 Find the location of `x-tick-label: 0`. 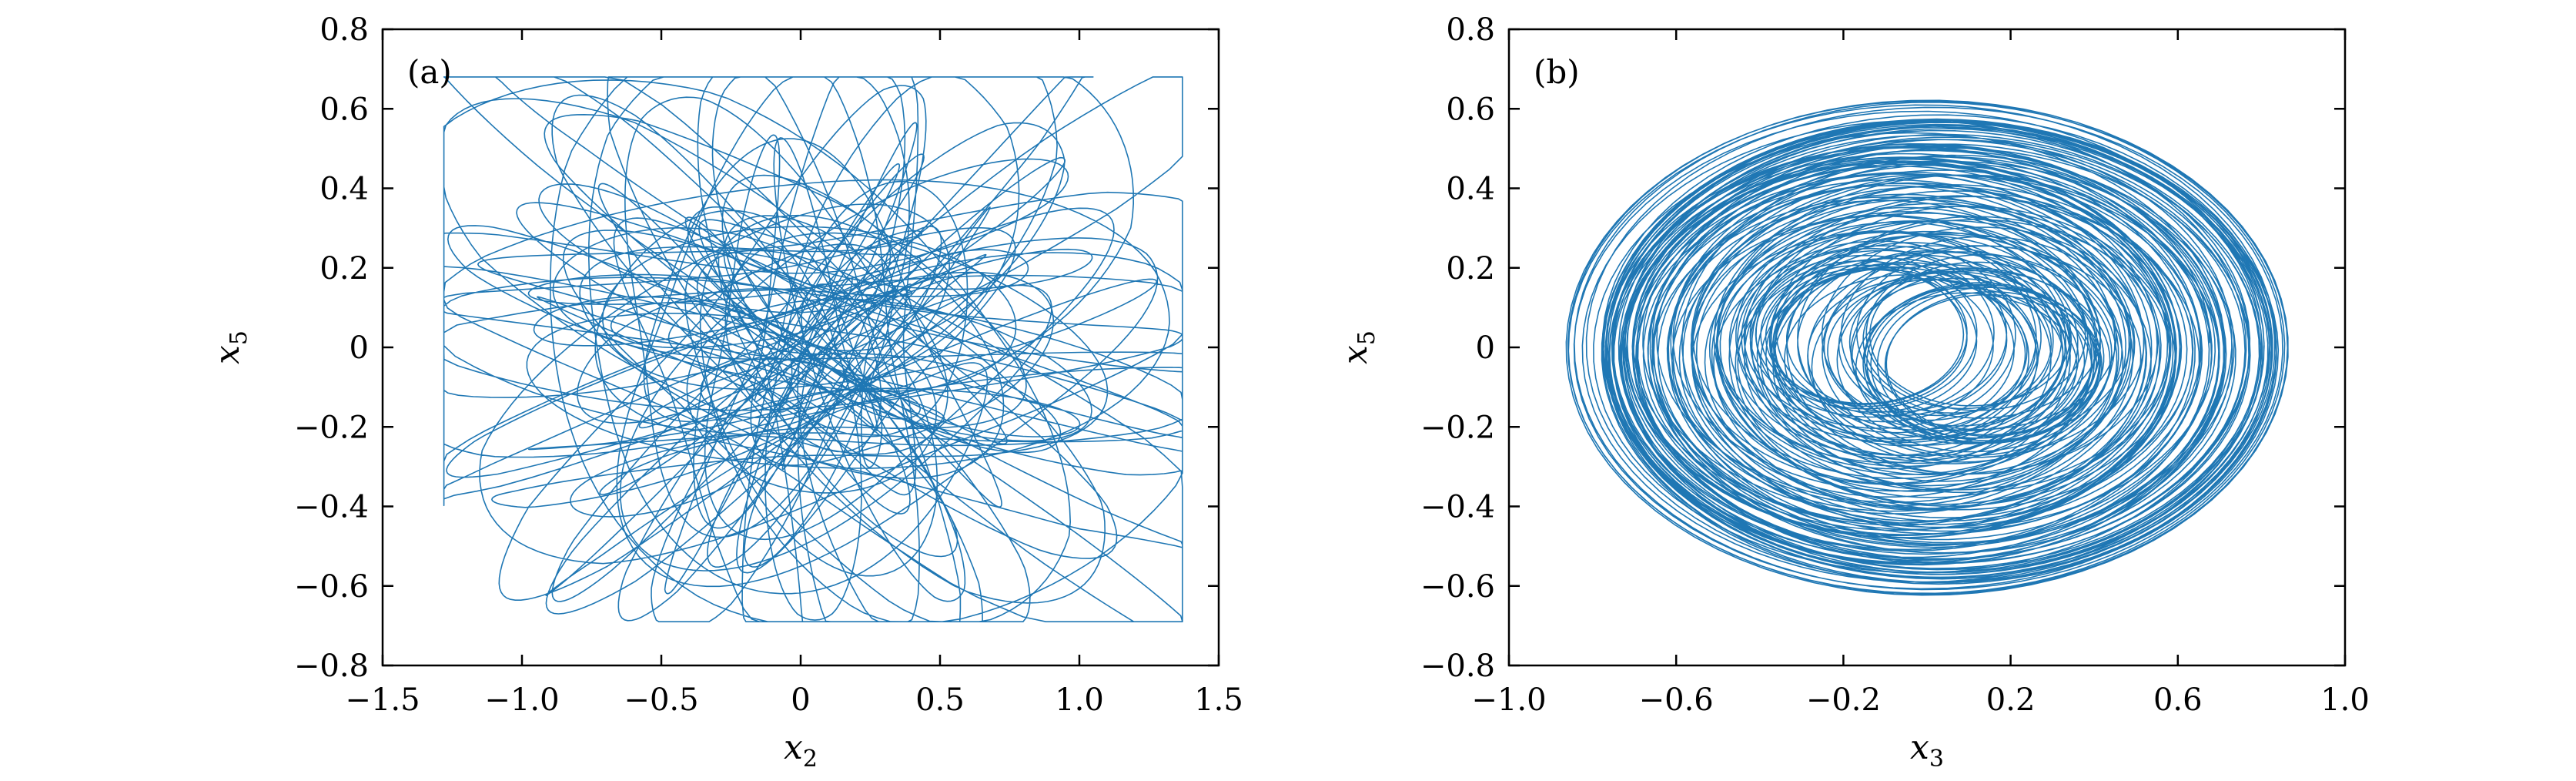

x-tick-label: 0 is located at coordinates (801, 700).